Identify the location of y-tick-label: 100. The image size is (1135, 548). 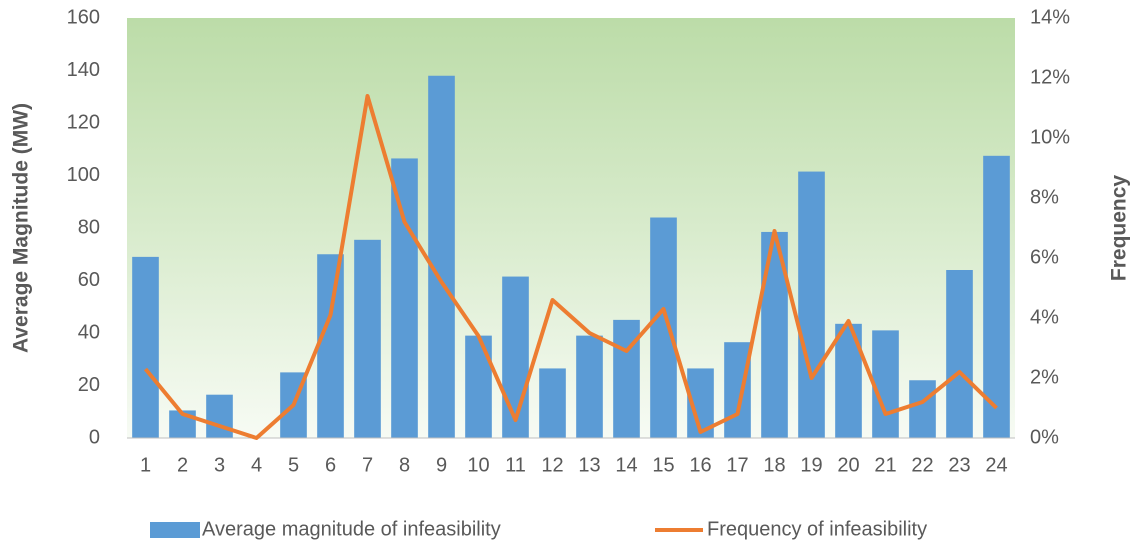
(83, 175).